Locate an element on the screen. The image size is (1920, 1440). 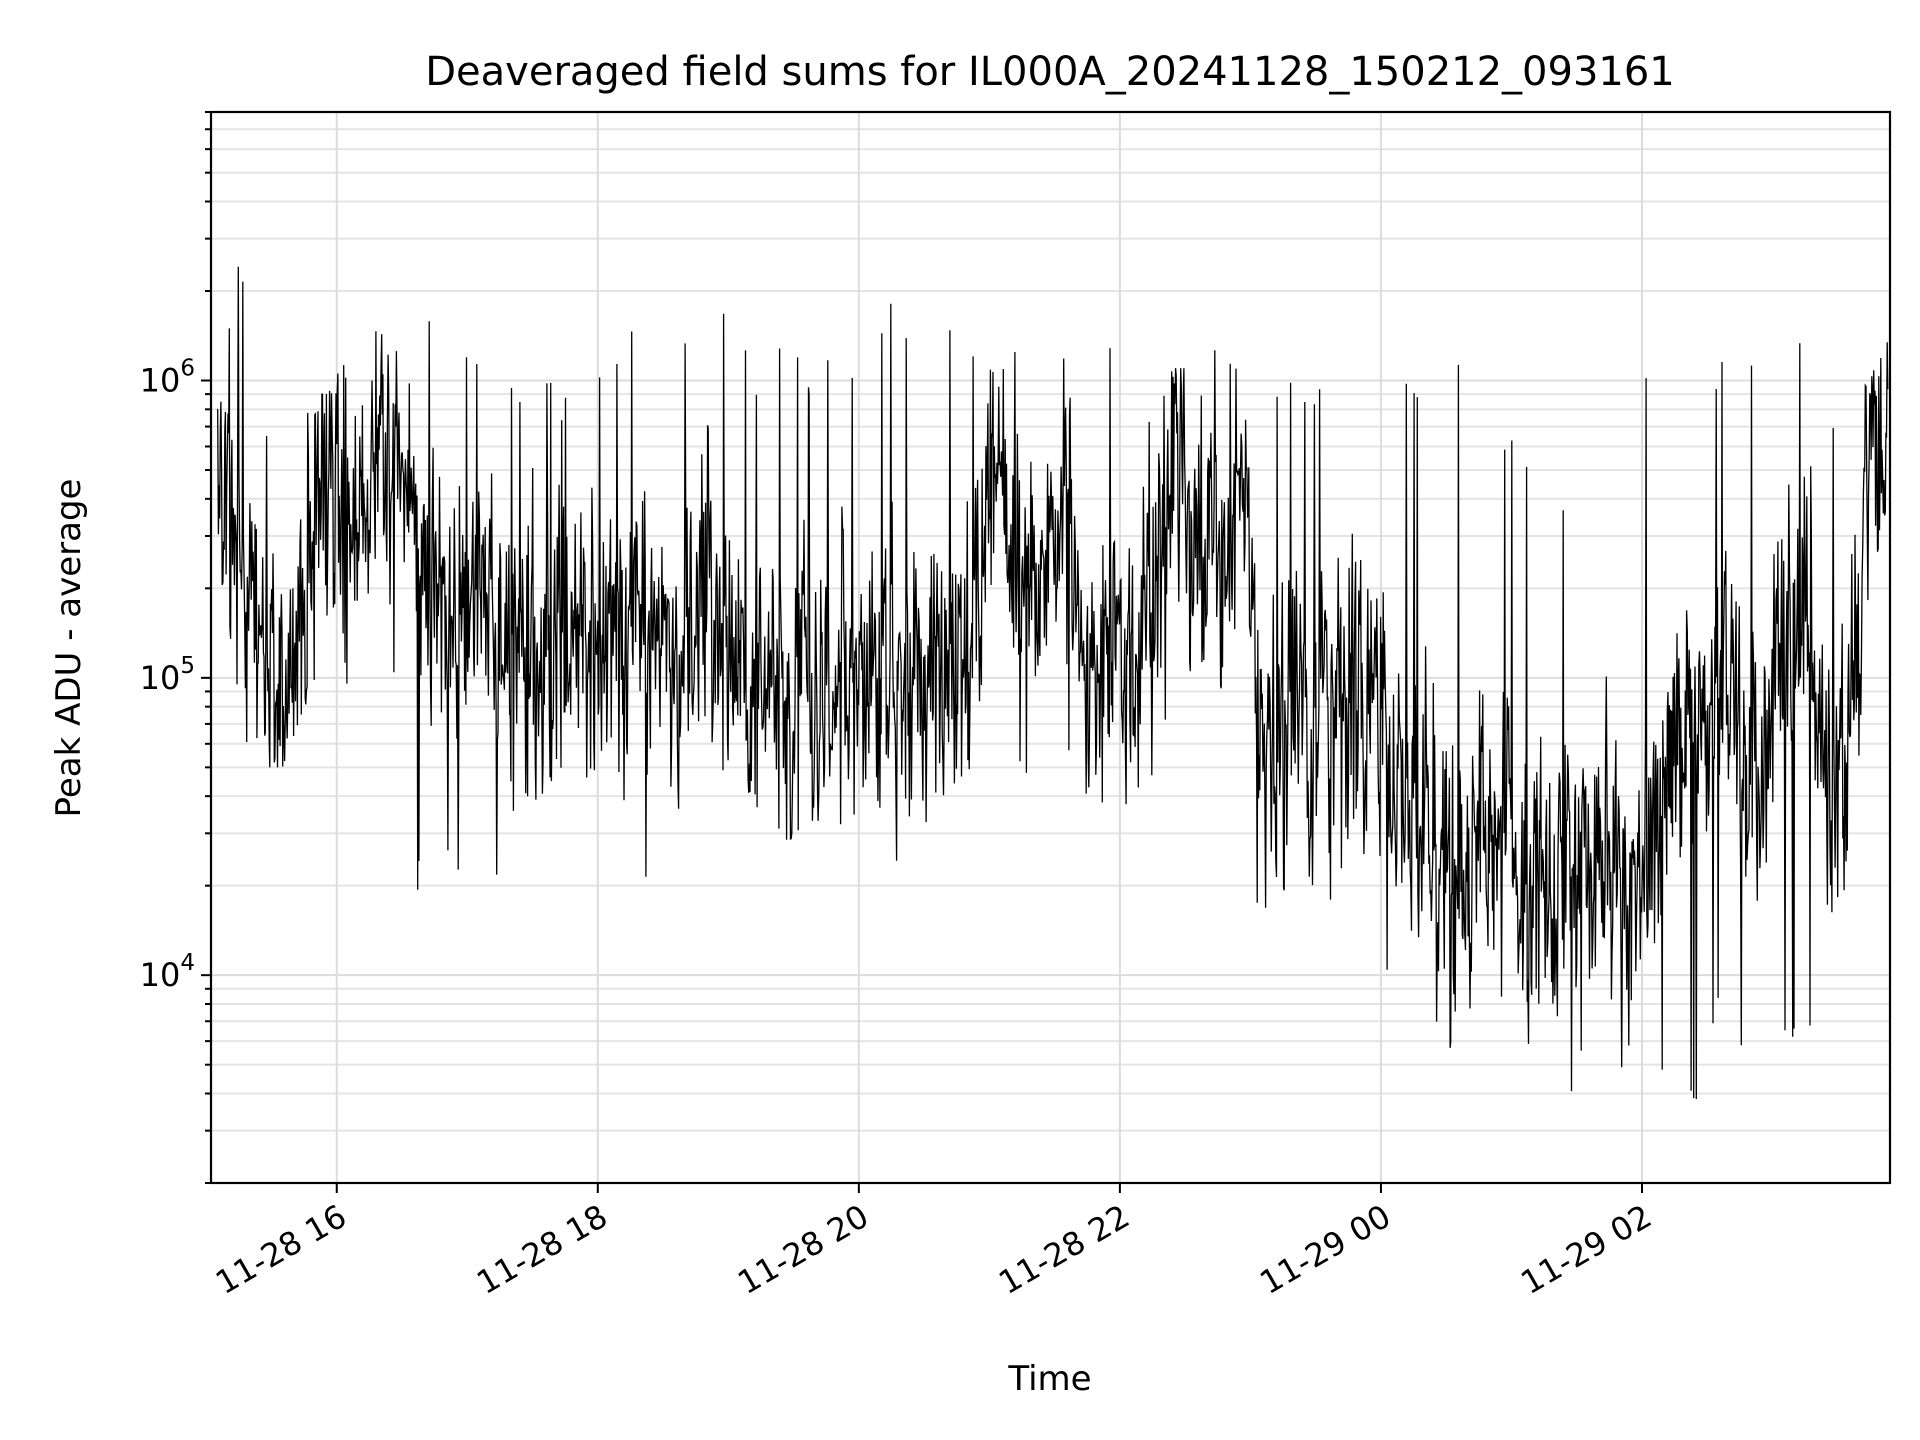
y-tick-label: 10⁴ is located at coordinates (167, 972).